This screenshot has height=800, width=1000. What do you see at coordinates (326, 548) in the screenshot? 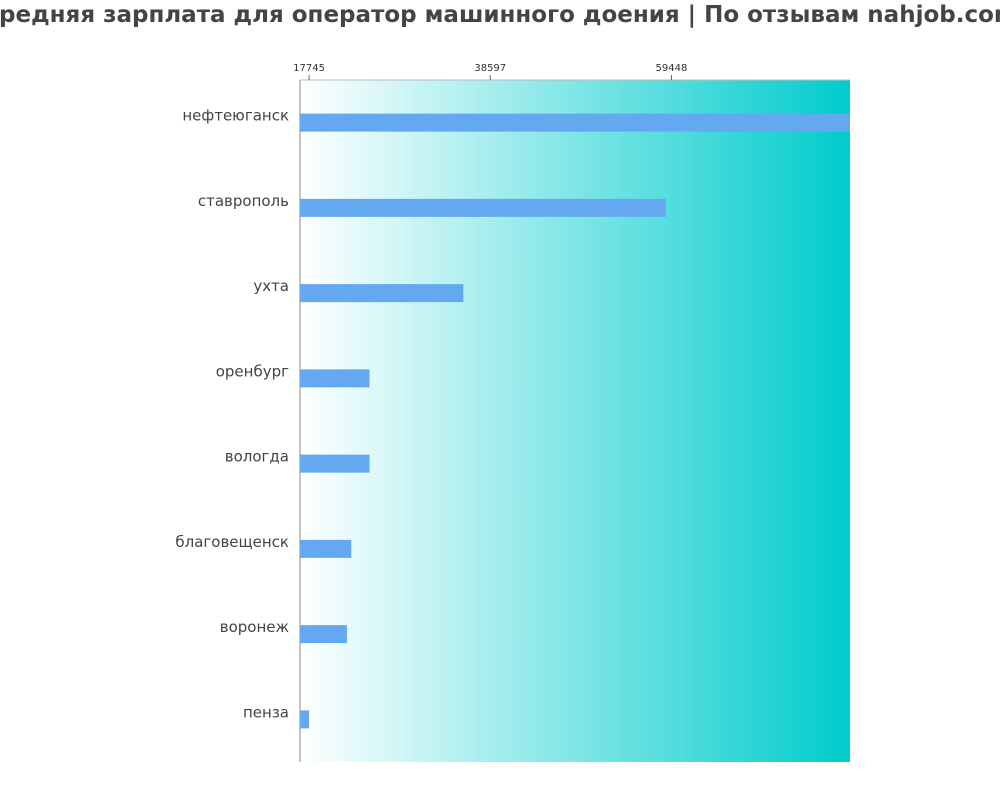
I see `bar-благовещенск` at bounding box center [326, 548].